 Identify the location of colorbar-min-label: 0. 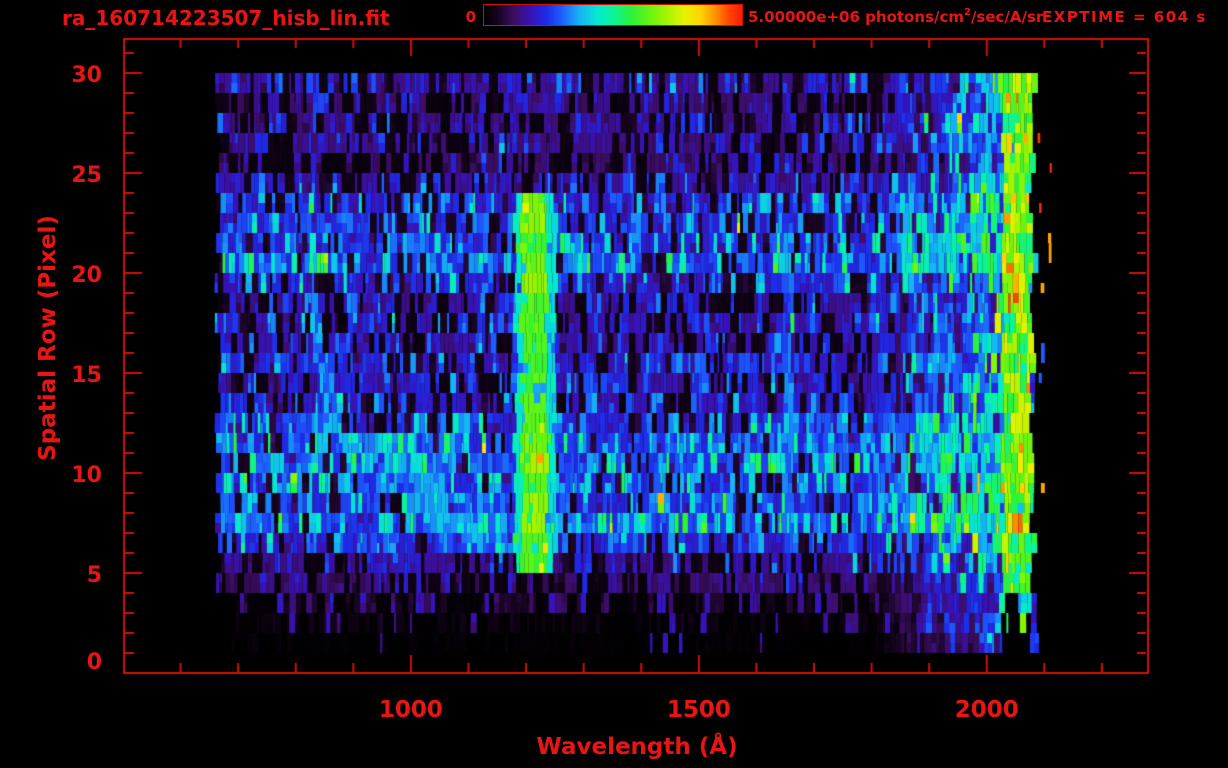
(470, 17).